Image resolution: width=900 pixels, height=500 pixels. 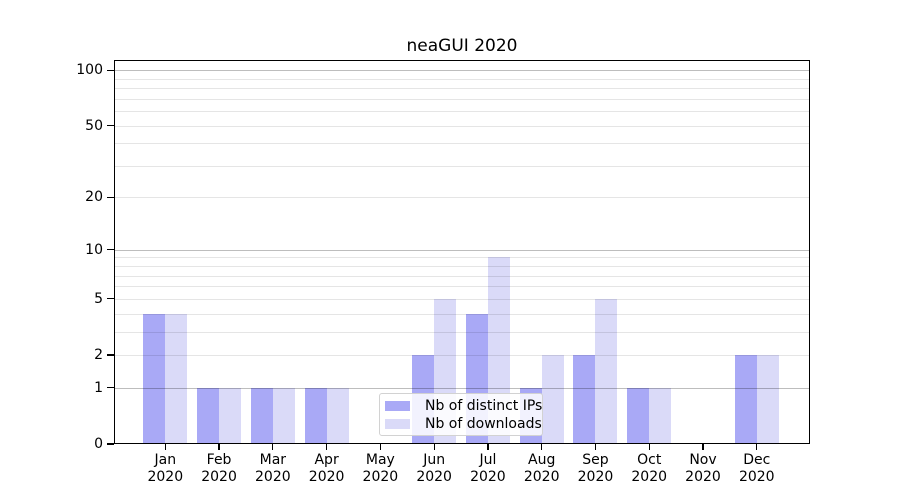 What do you see at coordinates (703, 460) in the screenshot?
I see `x-tick-month: Nov` at bounding box center [703, 460].